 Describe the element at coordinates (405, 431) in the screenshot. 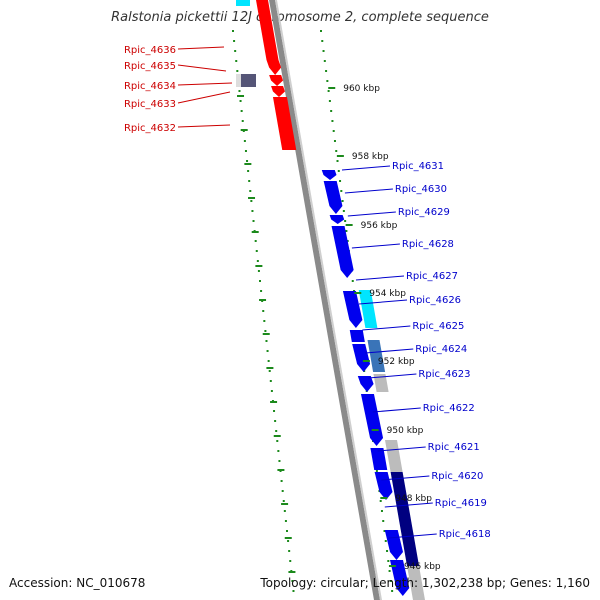

I see `scale-label: 950 kbp` at that location.